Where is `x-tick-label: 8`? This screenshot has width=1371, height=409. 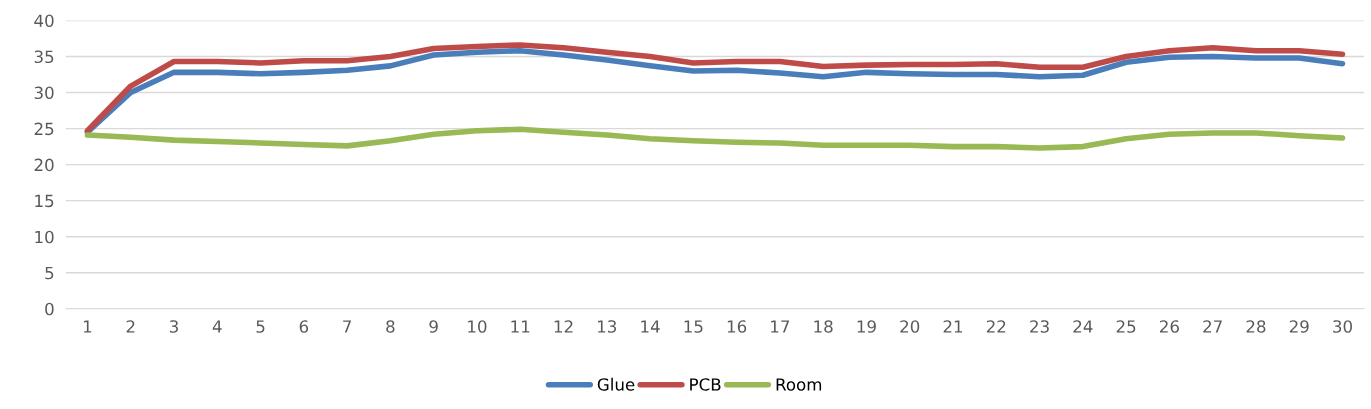
x-tick-label: 8 is located at coordinates (390, 326).